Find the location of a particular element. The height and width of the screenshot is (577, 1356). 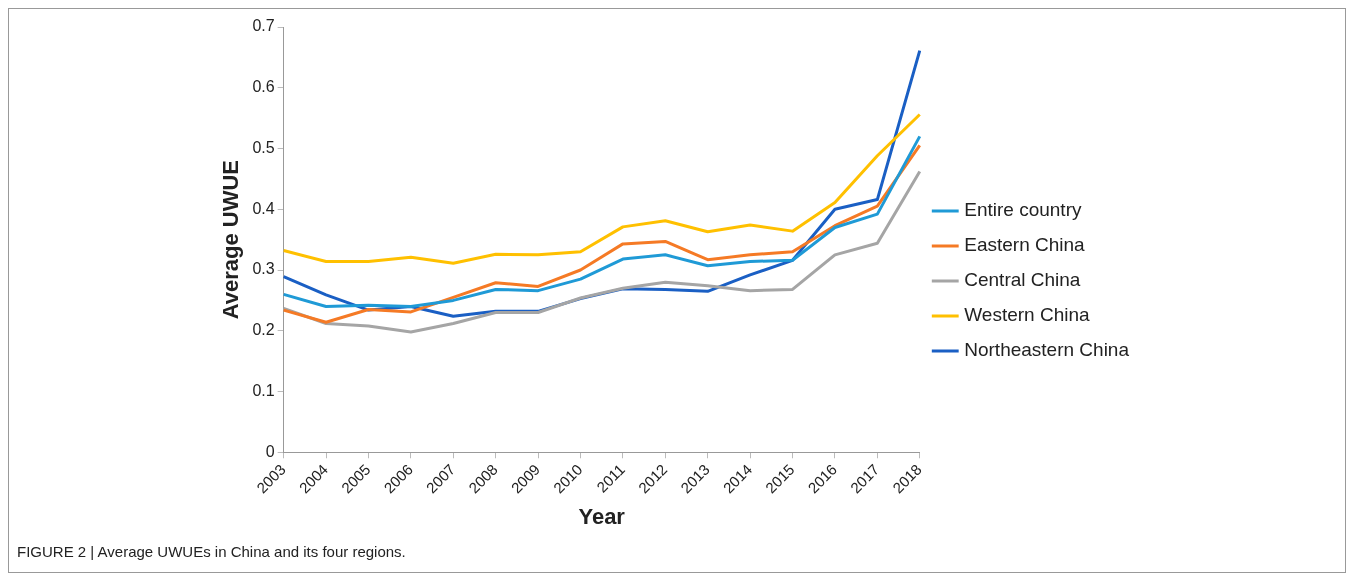

y-tick-label: 0 is located at coordinates (270, 451).